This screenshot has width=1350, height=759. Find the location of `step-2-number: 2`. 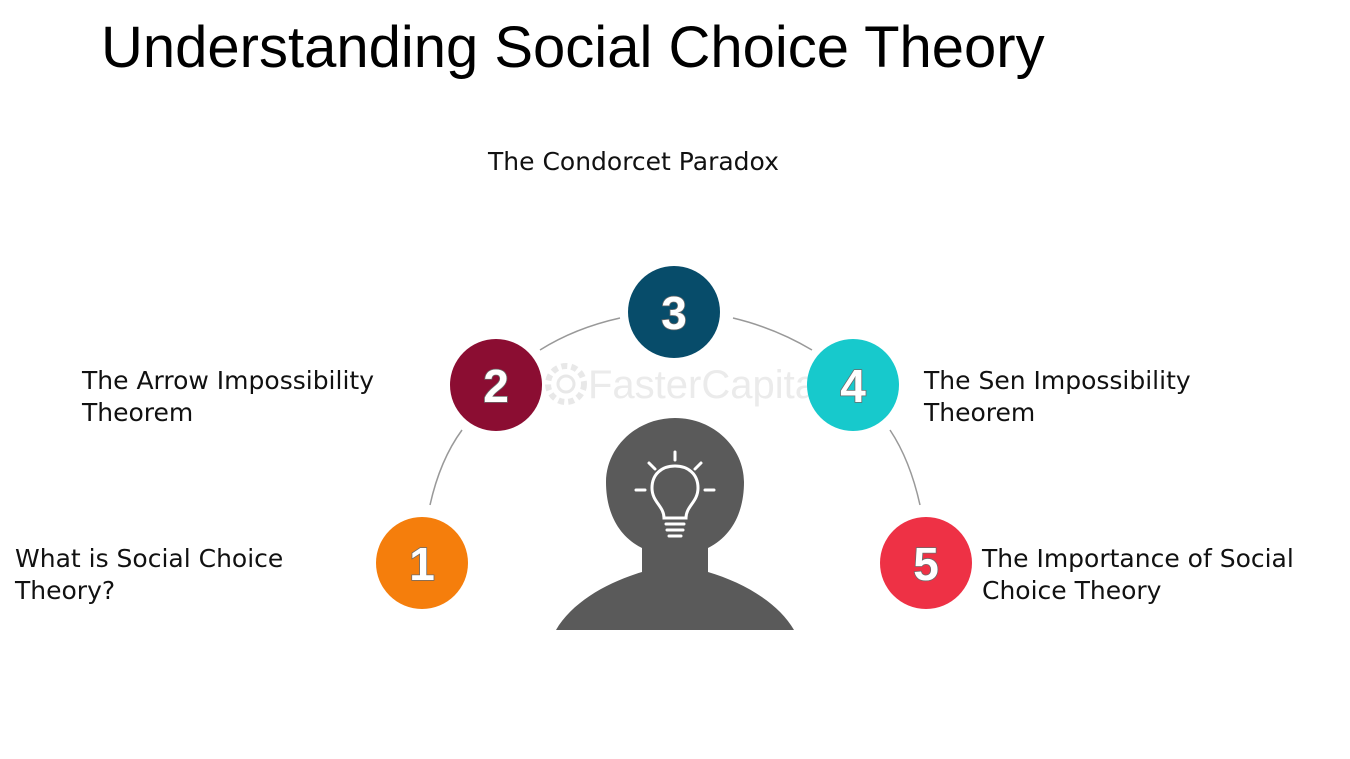

step-2-number: 2 is located at coordinates (496, 386).